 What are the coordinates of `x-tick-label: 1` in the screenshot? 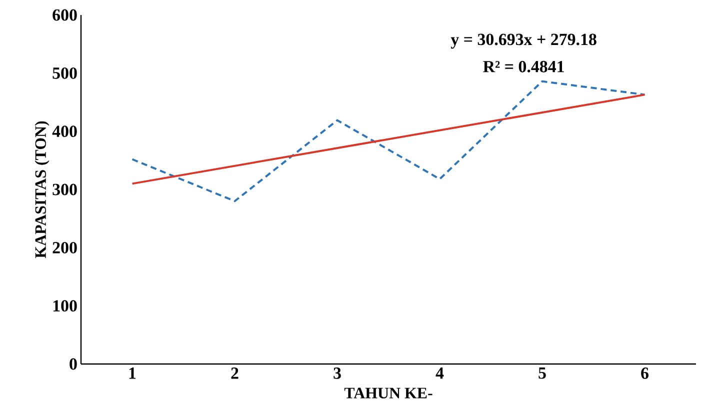 It's located at (132, 373).